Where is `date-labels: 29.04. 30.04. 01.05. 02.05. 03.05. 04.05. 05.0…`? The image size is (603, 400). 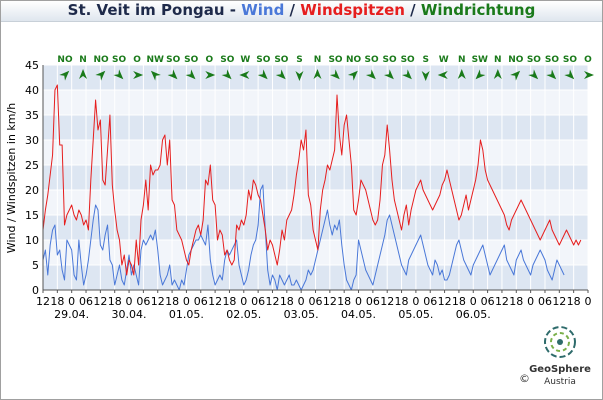 date-labels: 29.04. 30.04. 01.05. 02.05. 03.05. 04.05. 05.0… is located at coordinates (272, 314).